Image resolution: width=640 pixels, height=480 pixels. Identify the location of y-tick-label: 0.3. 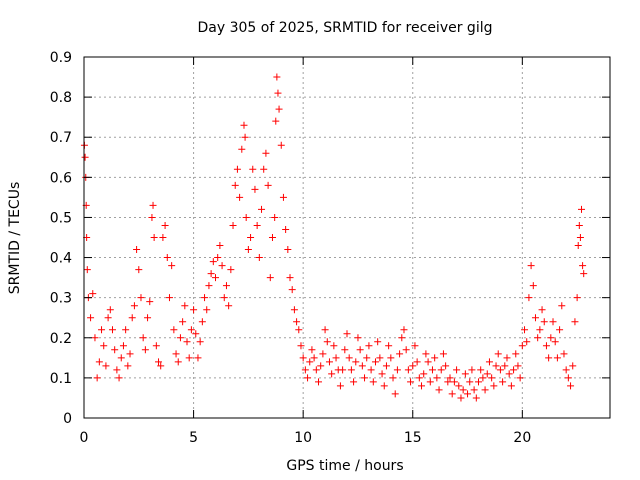
(61, 299).